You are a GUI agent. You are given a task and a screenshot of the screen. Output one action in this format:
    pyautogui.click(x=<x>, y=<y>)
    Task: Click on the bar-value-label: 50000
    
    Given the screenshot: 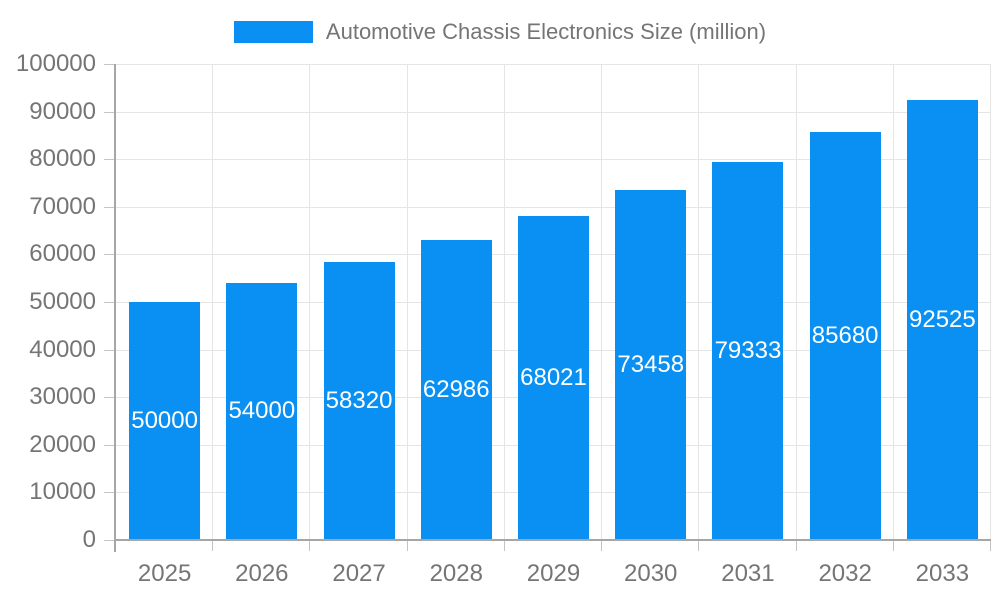 What is the action you would take?
    pyautogui.click(x=164, y=420)
    